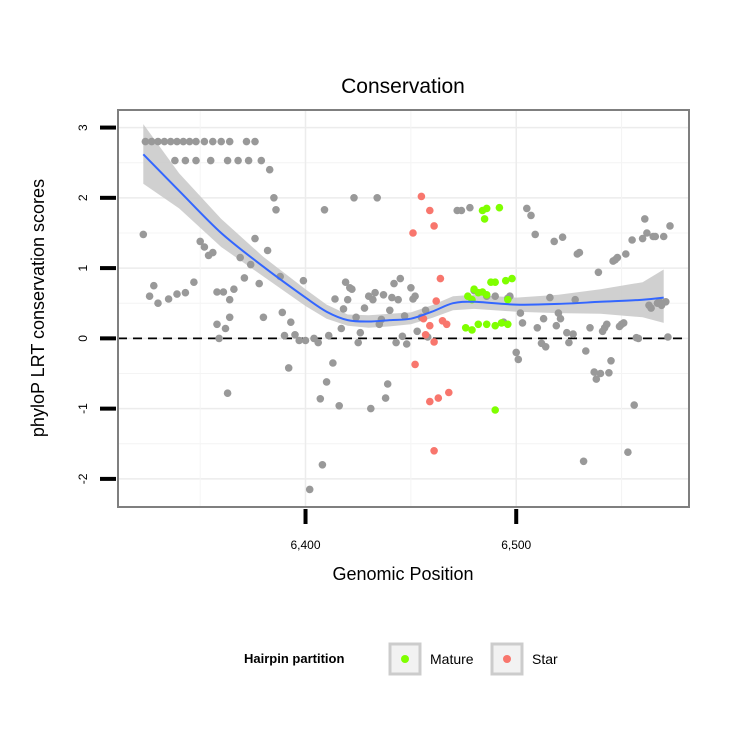 The width and height of the screenshot is (750, 750). I want to click on y-tick-label: -1, so click(83, 408).